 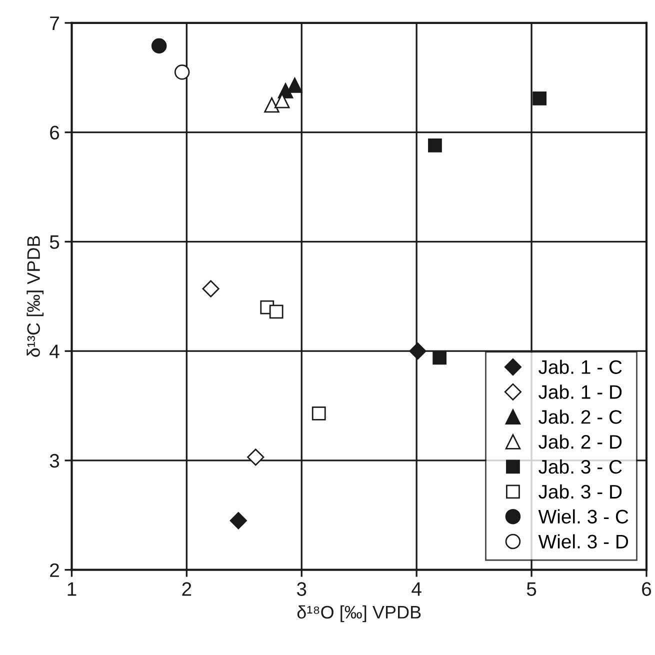 I want to click on x-tick-label: 2, so click(x=187, y=589).